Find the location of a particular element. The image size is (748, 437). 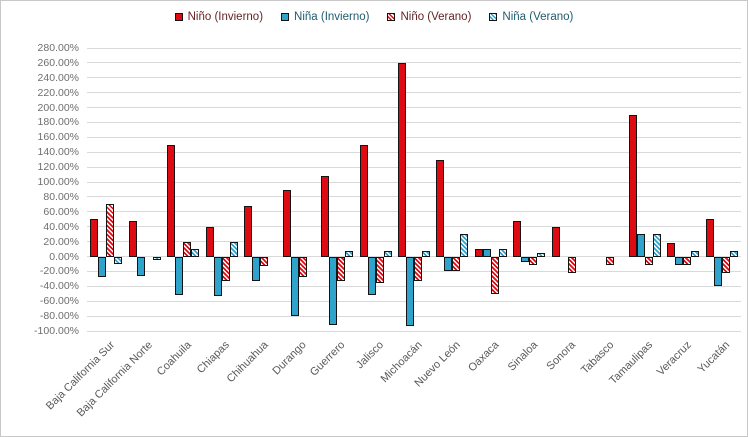

x-axis-category-label: Jalisco is located at coordinates (370, 355).